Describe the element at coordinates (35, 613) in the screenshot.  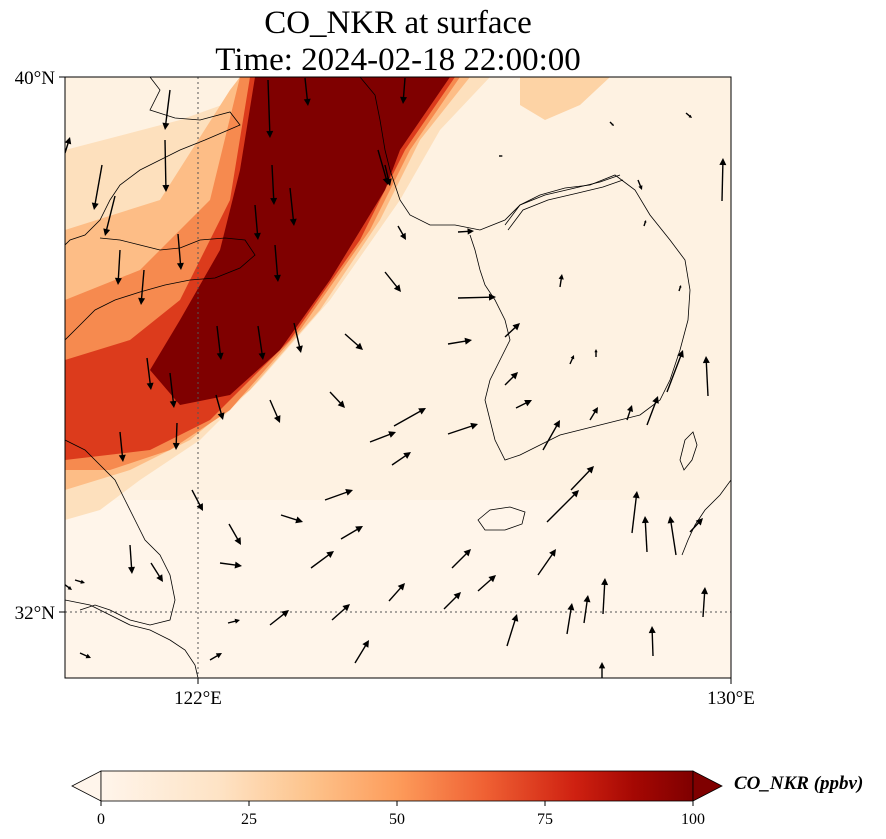
I see `lat-label-32: 32°N` at that location.